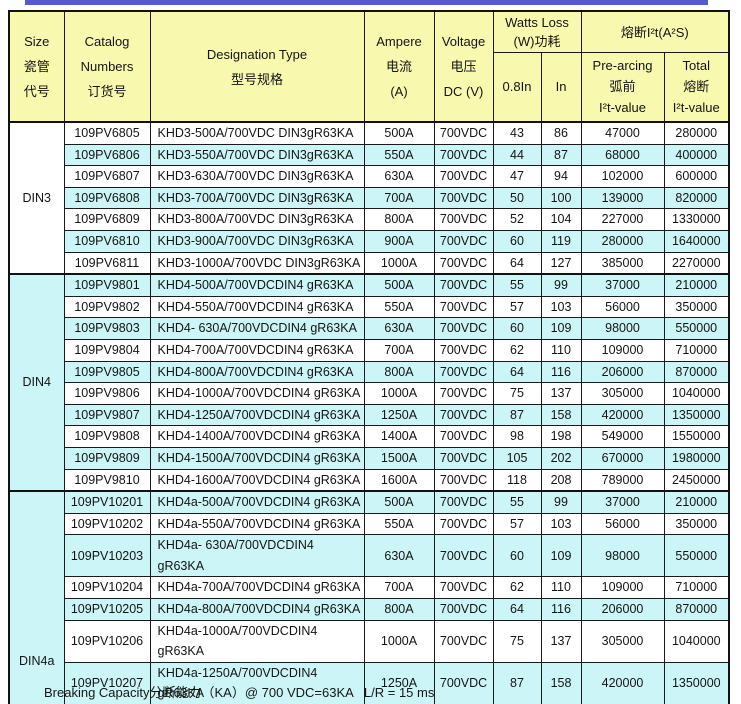 This screenshot has width=741, height=704. I want to click on cell-watts-in: 202, so click(561, 458).